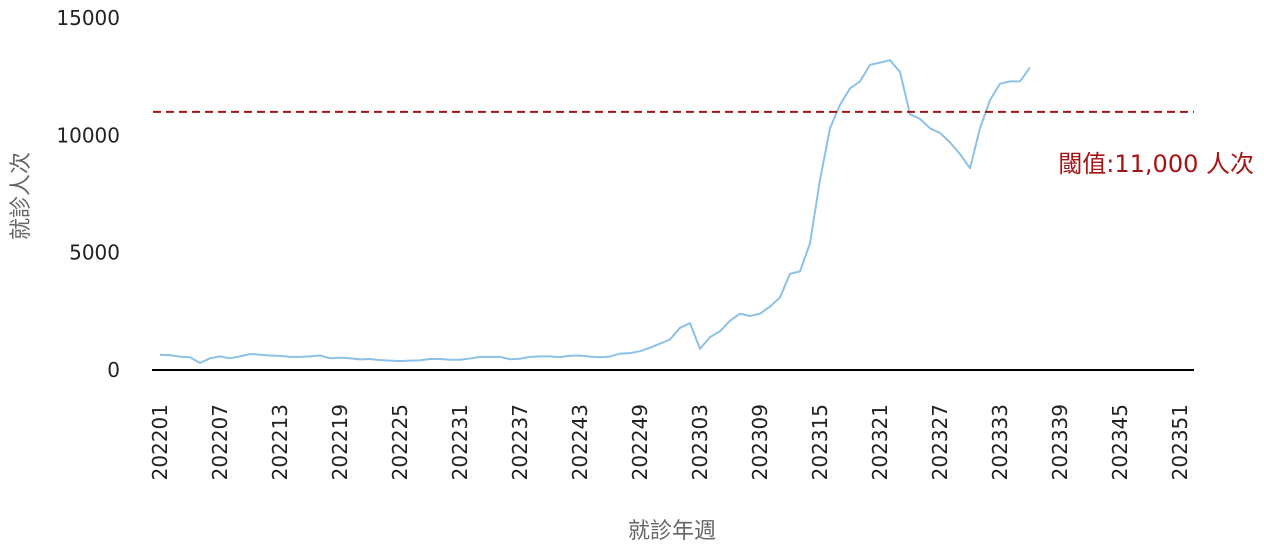 Image resolution: width=1264 pixels, height=546 pixels. Describe the element at coordinates (940, 442) in the screenshot. I see `x-tick-label: 202327` at that location.